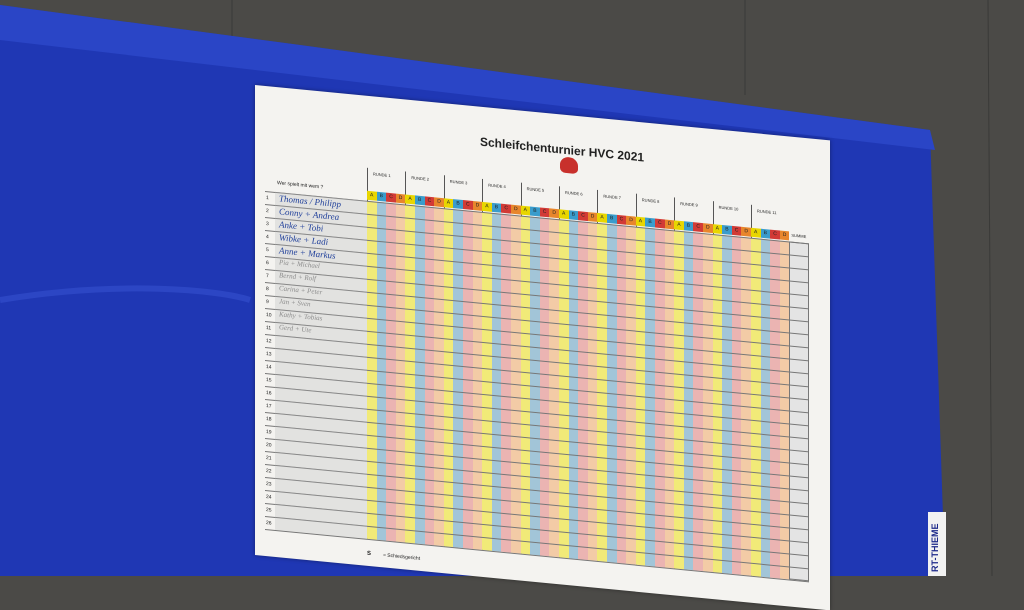 This screenshot has height=610, width=1024. I want to click on row-number: 4, so click(267, 237).